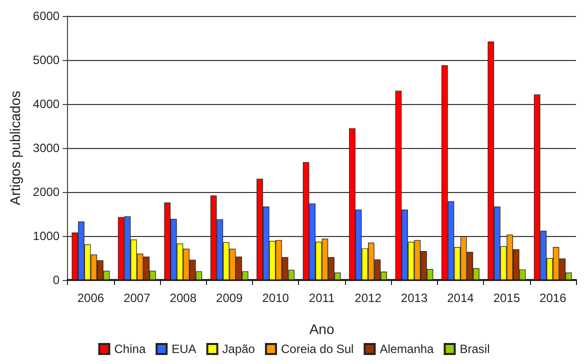  Describe the element at coordinates (553, 298) in the screenshot. I see `x-tick-label: 2016` at that location.